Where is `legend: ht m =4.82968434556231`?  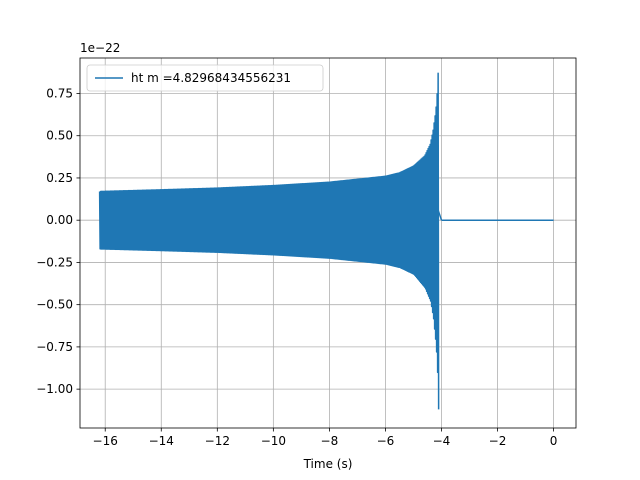
legend: ht m =4.82968434556231 is located at coordinates (205, 78).